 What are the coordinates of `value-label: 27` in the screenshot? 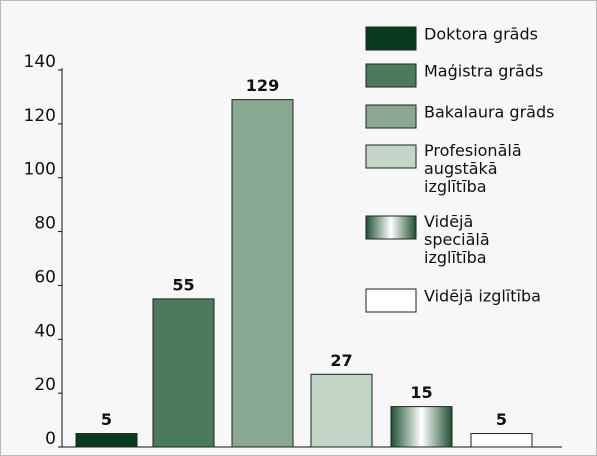 It's located at (341, 360).